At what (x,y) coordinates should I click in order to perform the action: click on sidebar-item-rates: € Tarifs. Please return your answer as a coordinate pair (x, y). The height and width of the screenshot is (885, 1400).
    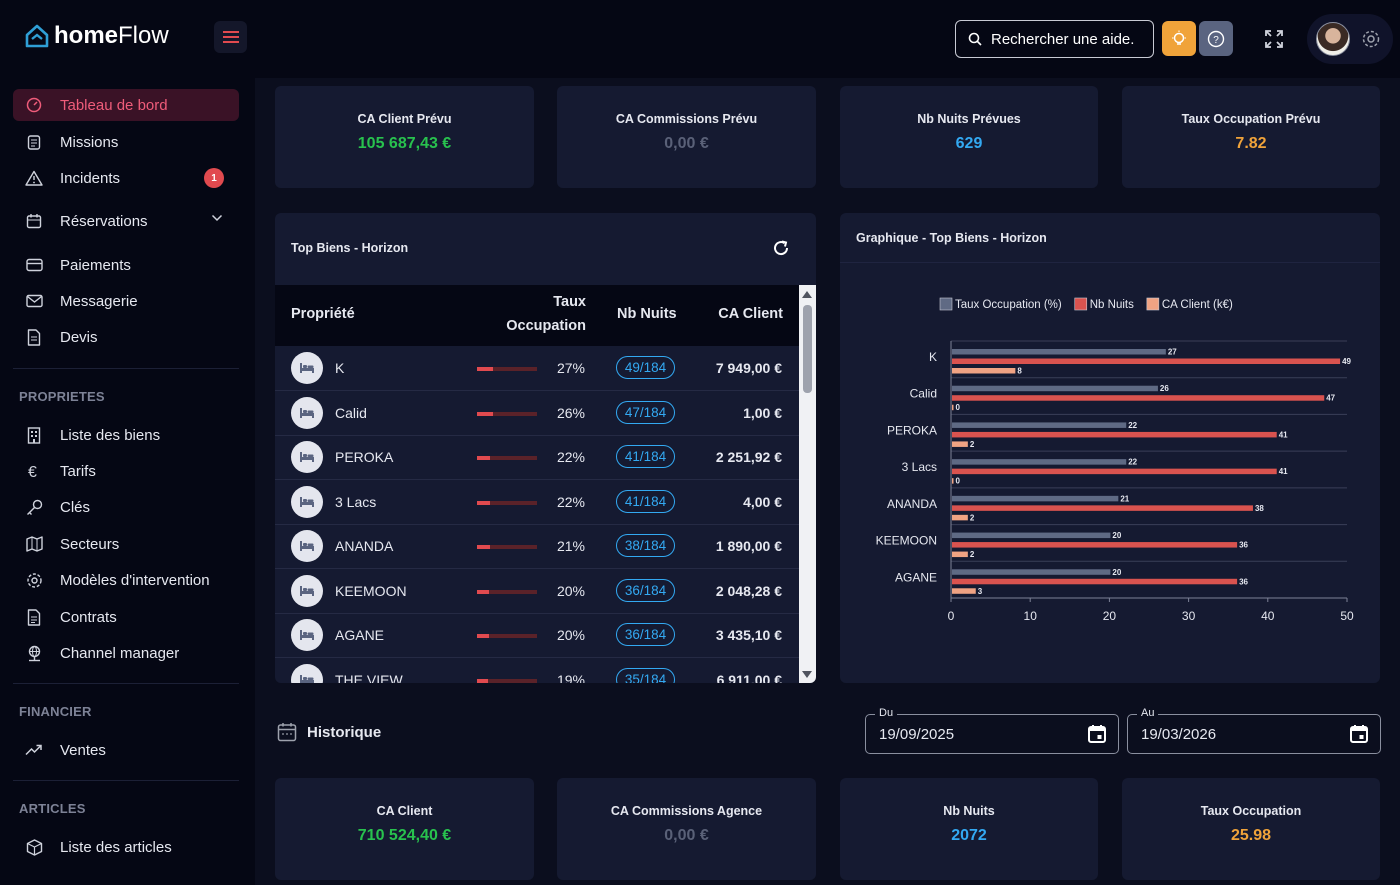
    Looking at the image, I should click on (126, 471).